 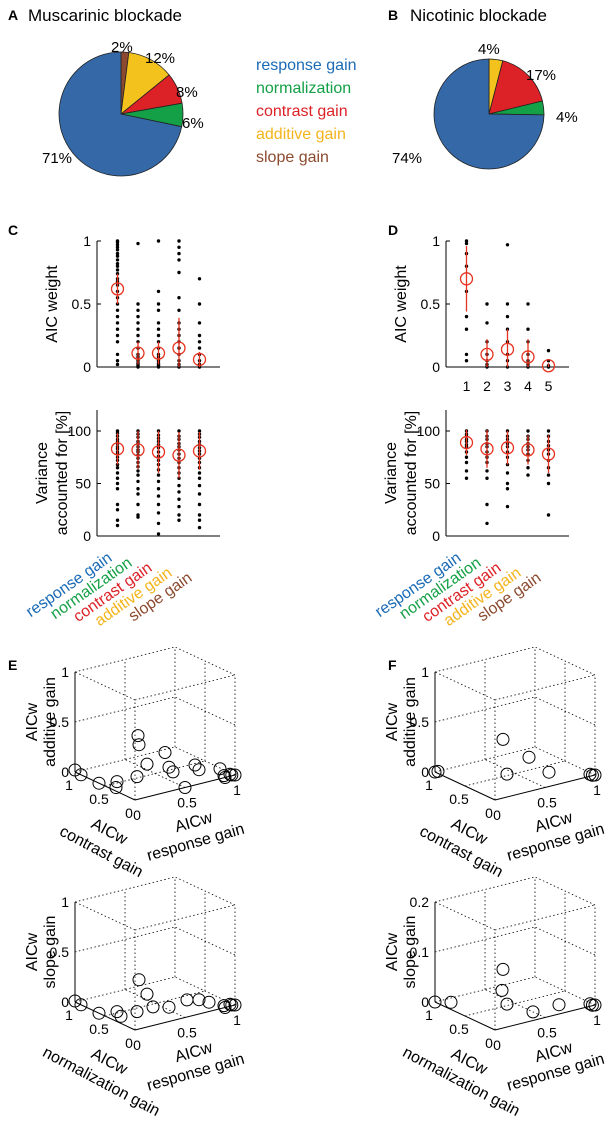 What do you see at coordinates (401, 304) in the screenshot?
I see `y-axis-label: AIC weight` at bounding box center [401, 304].